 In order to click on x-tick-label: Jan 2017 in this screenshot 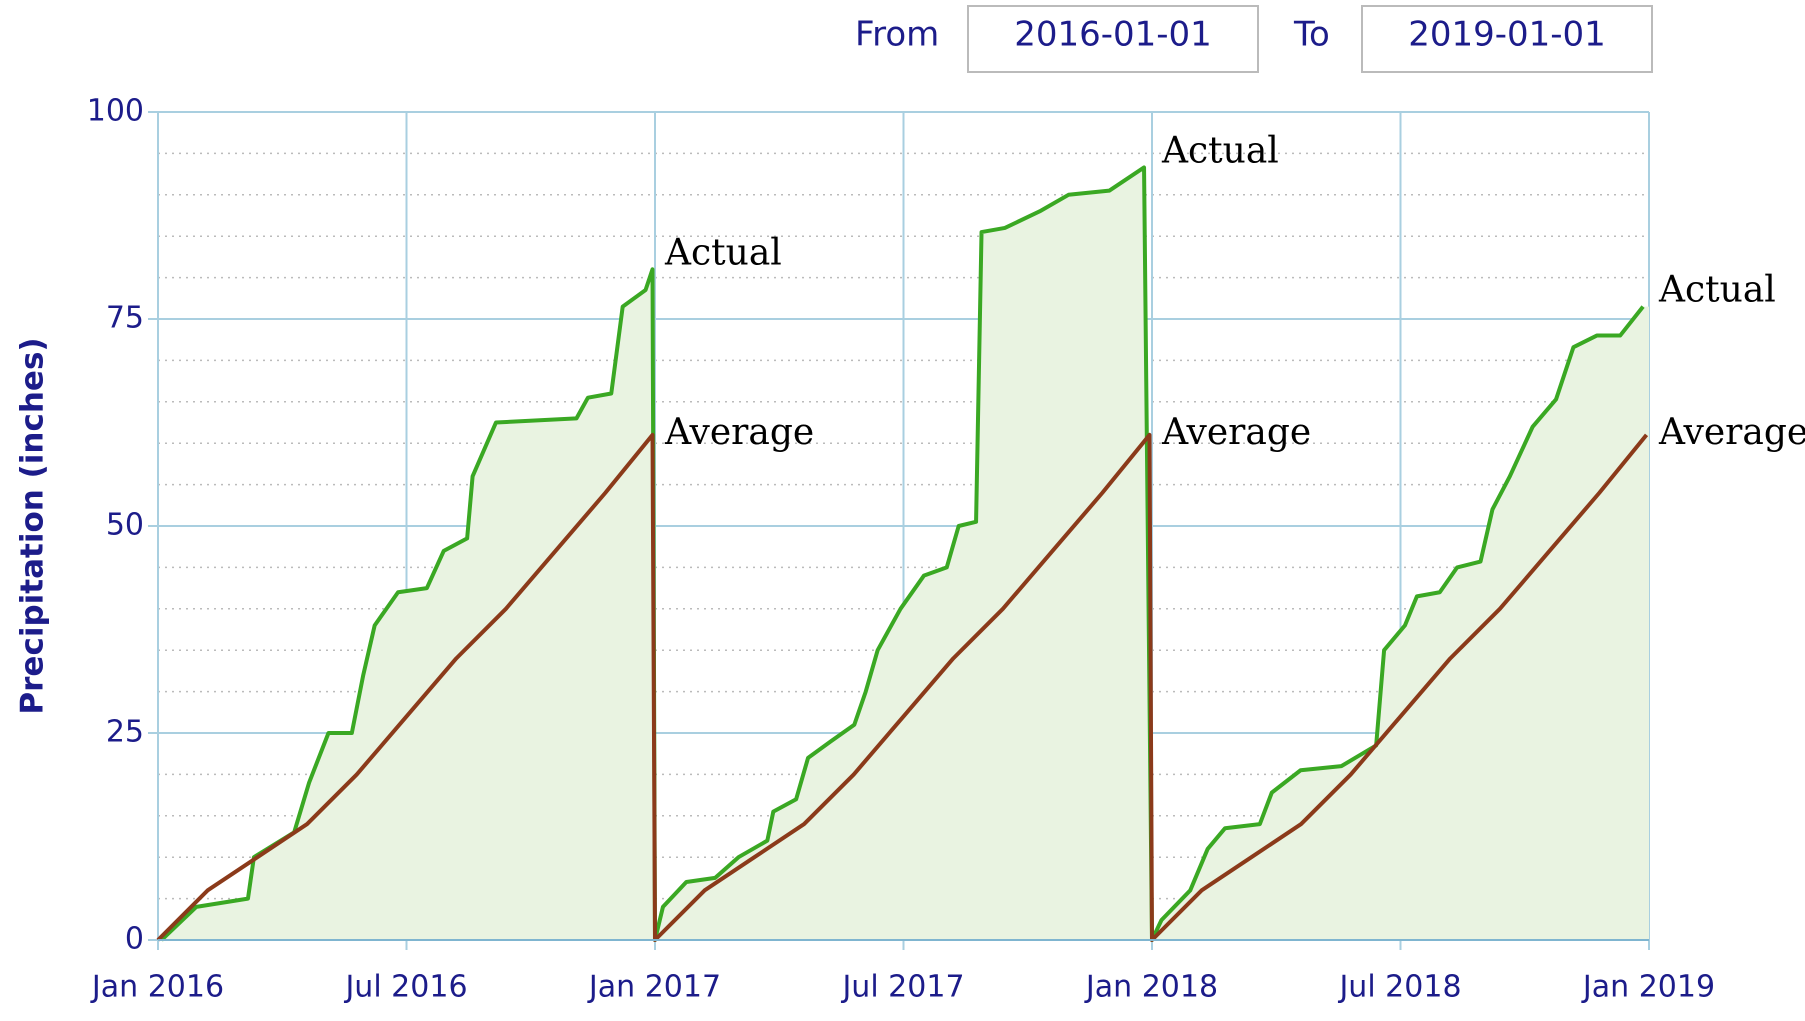, I will do `click(654, 987)`.